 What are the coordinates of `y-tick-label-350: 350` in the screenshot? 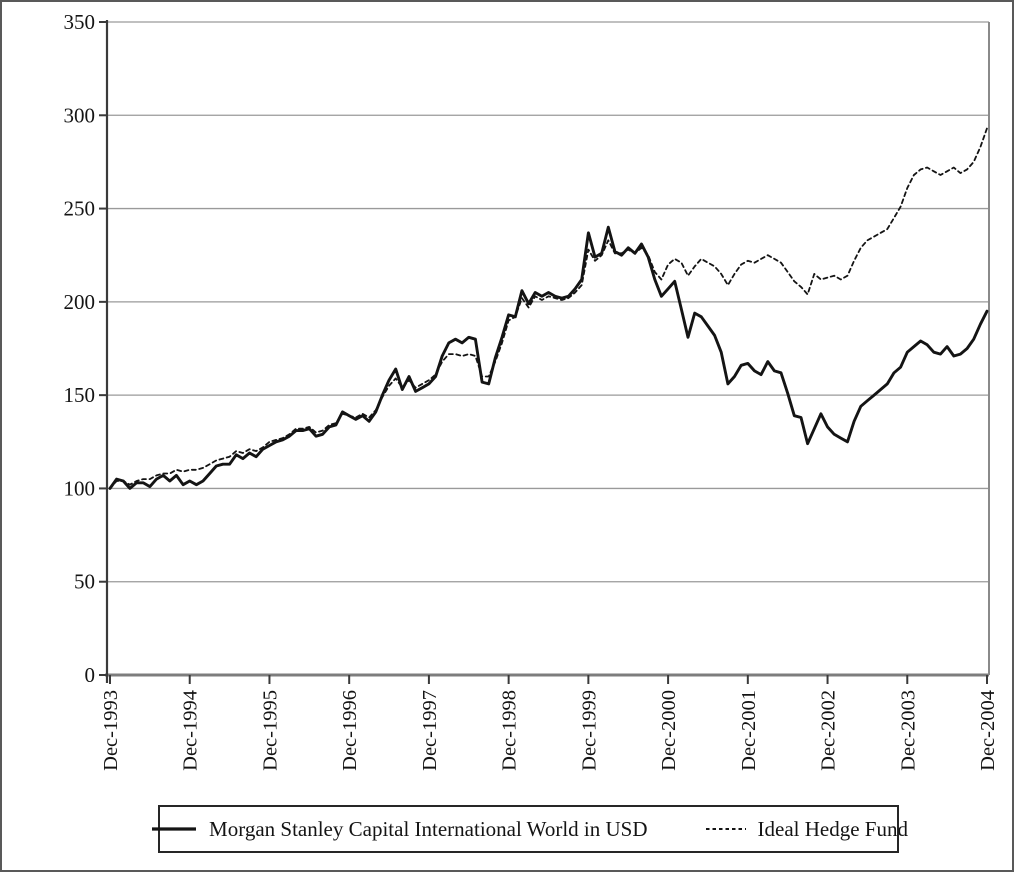 It's located at (80, 22).